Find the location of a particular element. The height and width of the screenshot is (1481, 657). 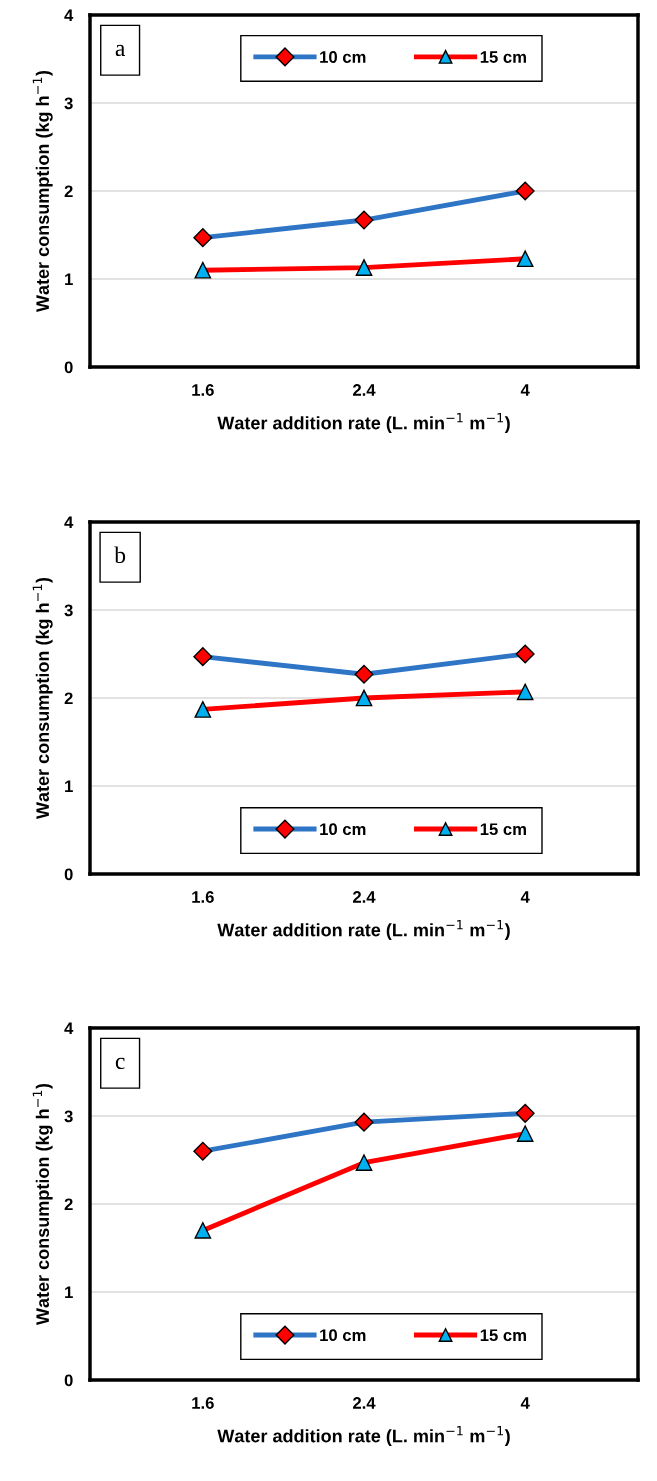

annotation: a is located at coordinates (120, 50).